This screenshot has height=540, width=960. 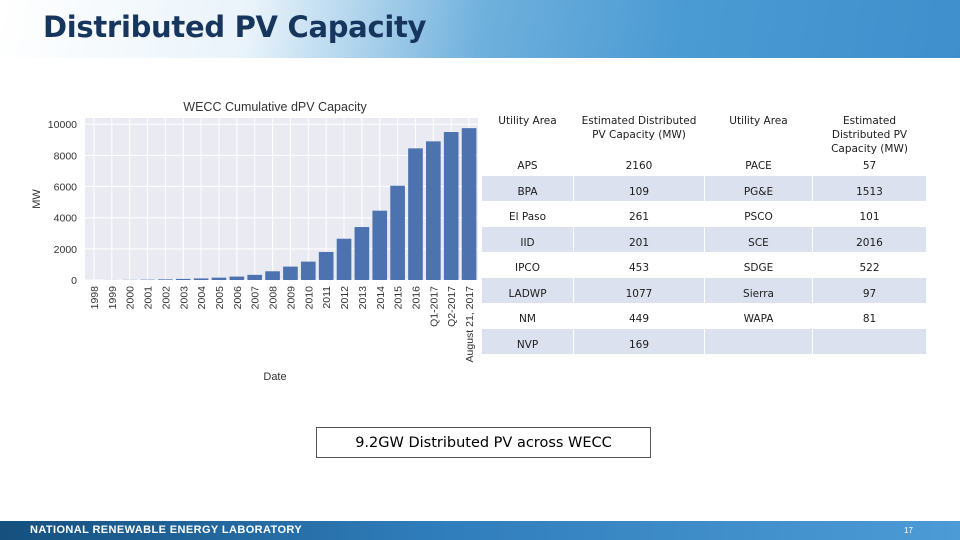 I want to click on table-cell: El Paso, so click(x=527, y=213).